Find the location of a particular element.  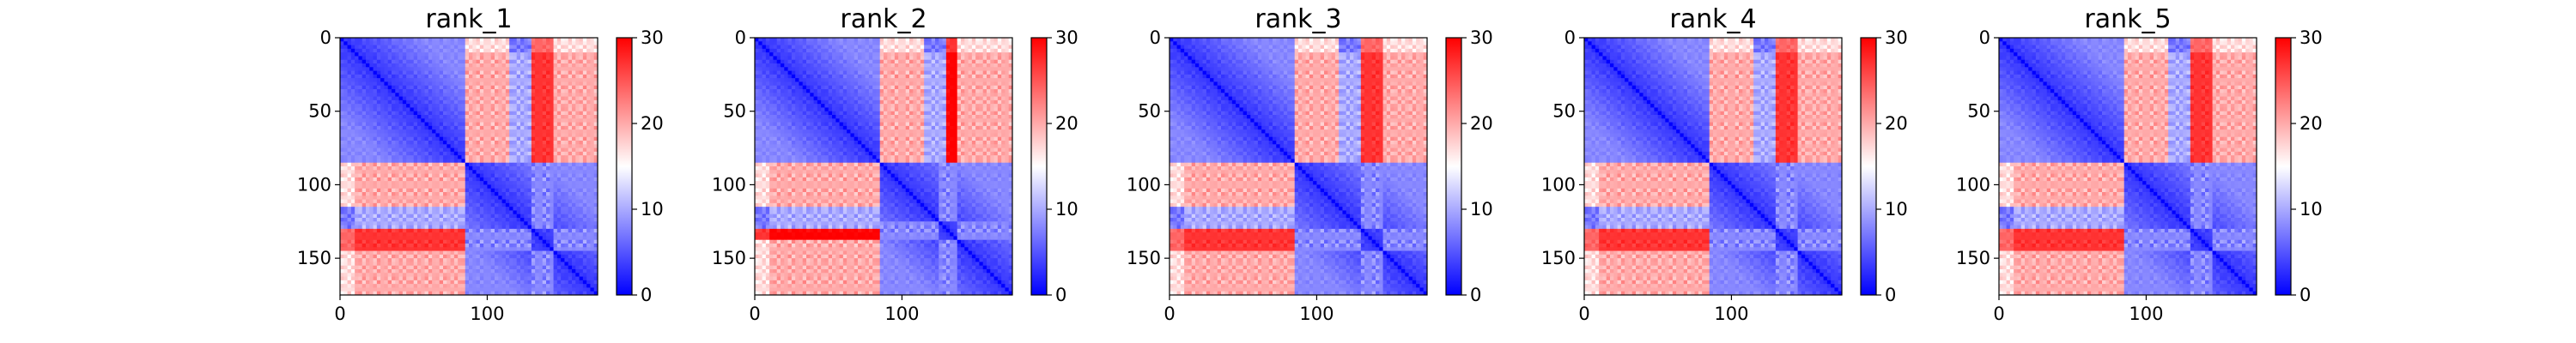

heatmap-cells is located at coordinates (469, 166).